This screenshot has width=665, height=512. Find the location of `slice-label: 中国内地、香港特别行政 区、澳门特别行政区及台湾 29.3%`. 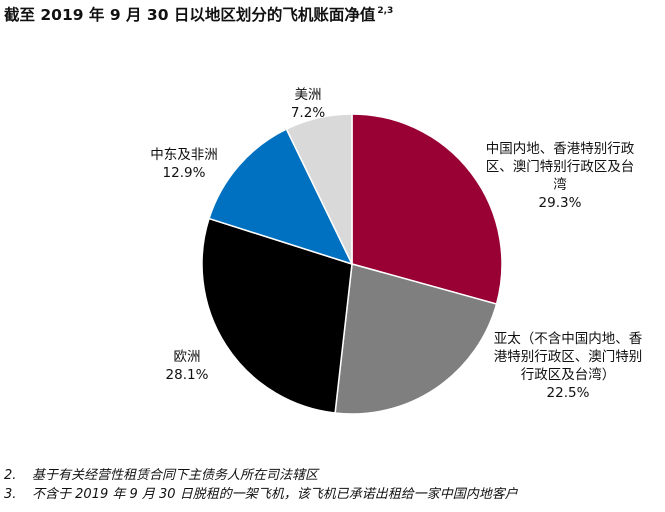

slice-label: 中国内地、香港特别行政 区、澳门特别行政区及台湾 29.3% is located at coordinates (560, 176).